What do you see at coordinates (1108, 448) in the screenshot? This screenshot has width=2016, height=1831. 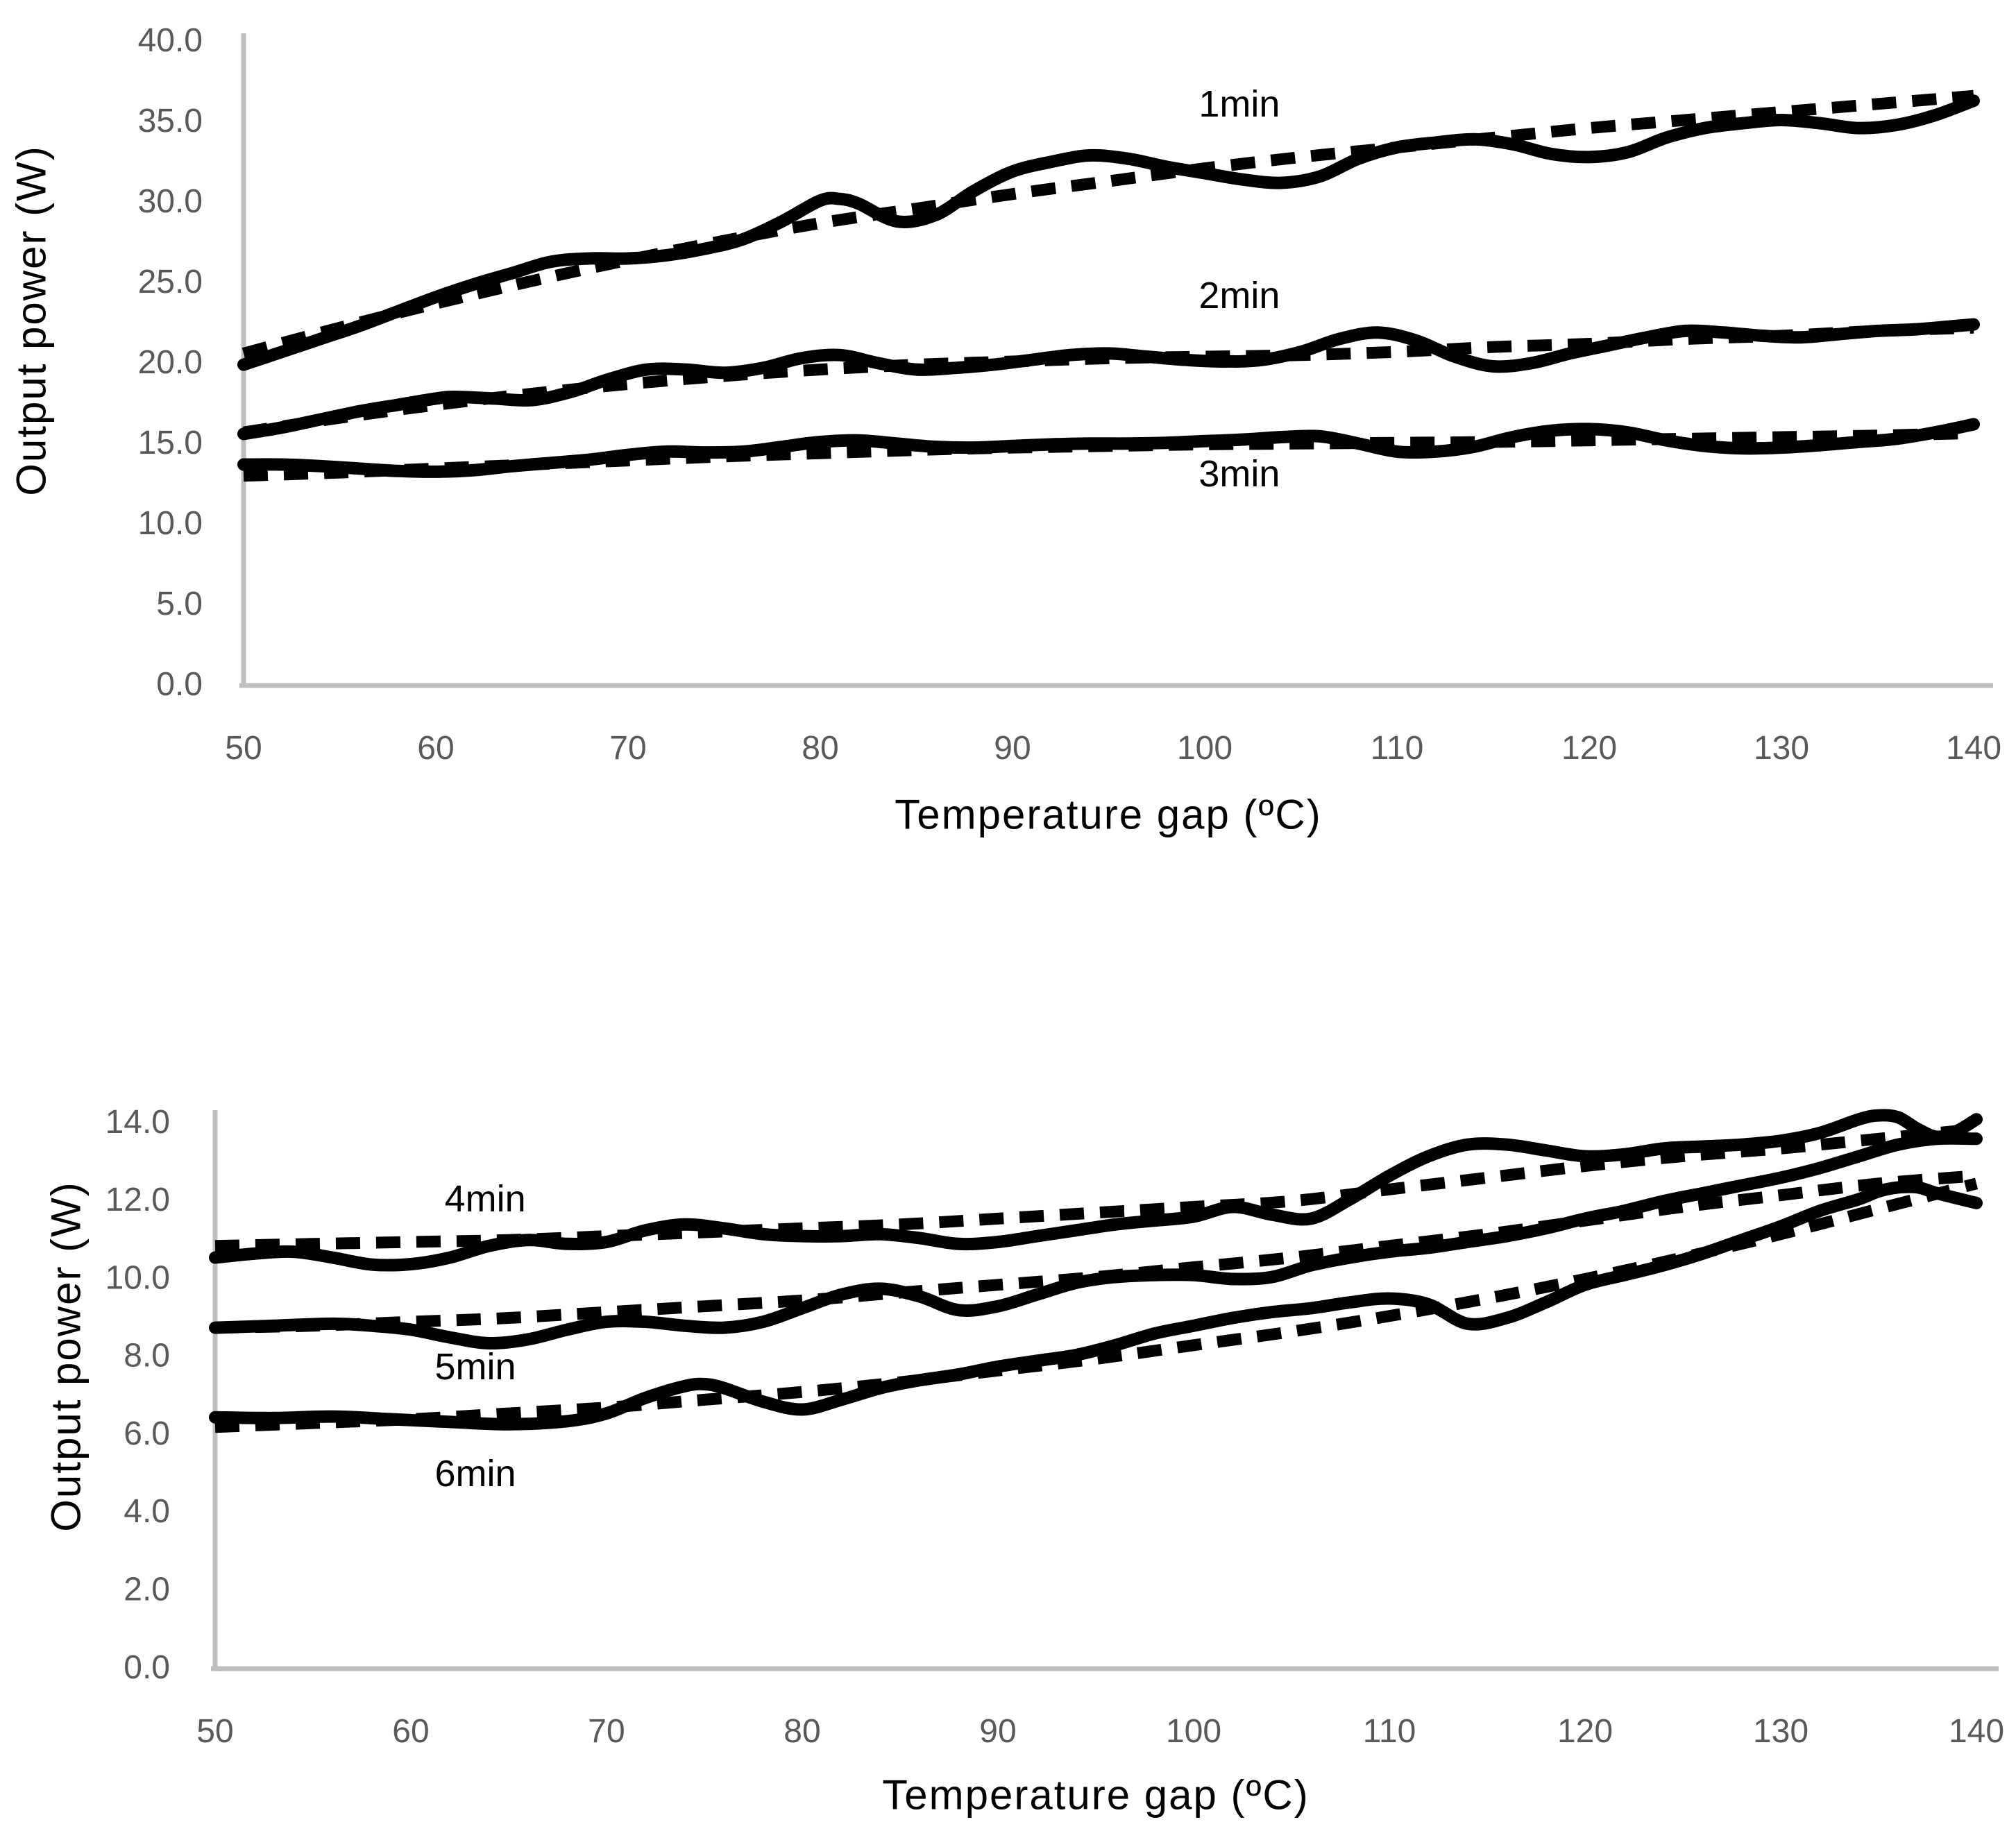 I see `series-3min-solid-line` at bounding box center [1108, 448].